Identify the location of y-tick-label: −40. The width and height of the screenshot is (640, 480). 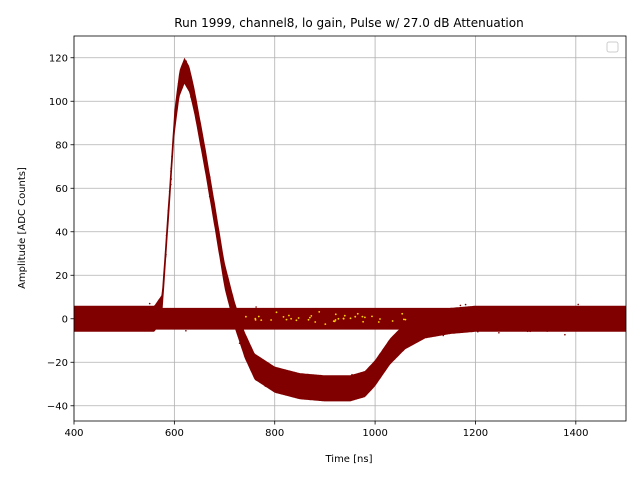
(57, 406).